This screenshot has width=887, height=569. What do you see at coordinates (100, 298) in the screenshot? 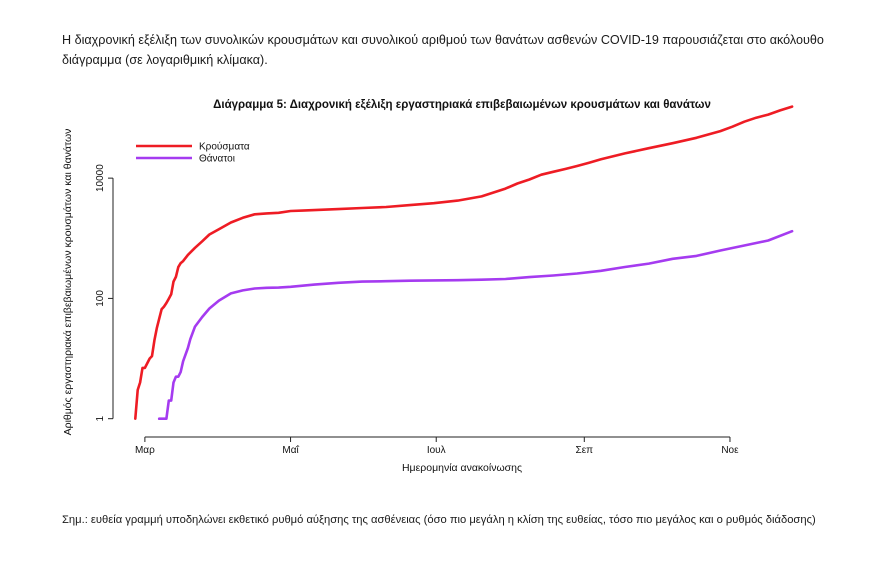
I see `y-tick-label: 100` at bounding box center [100, 298].